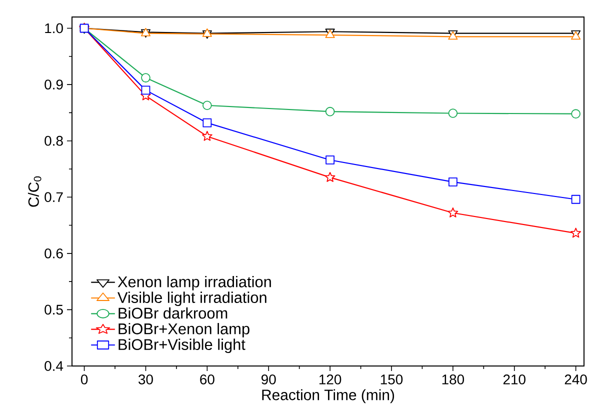  Describe the element at coordinates (194, 283) in the screenshot. I see `legend-label: Xenon lamp irradiation` at that location.